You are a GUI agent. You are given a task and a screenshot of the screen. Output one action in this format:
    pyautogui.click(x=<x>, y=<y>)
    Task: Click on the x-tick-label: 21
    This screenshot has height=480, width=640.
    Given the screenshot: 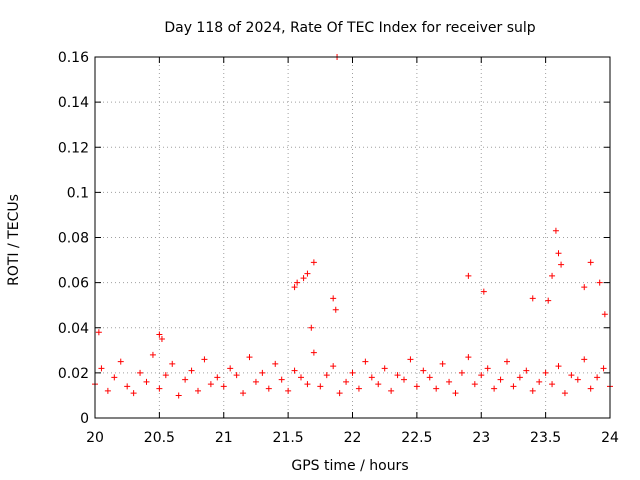 What is the action you would take?
    pyautogui.click(x=224, y=438)
    